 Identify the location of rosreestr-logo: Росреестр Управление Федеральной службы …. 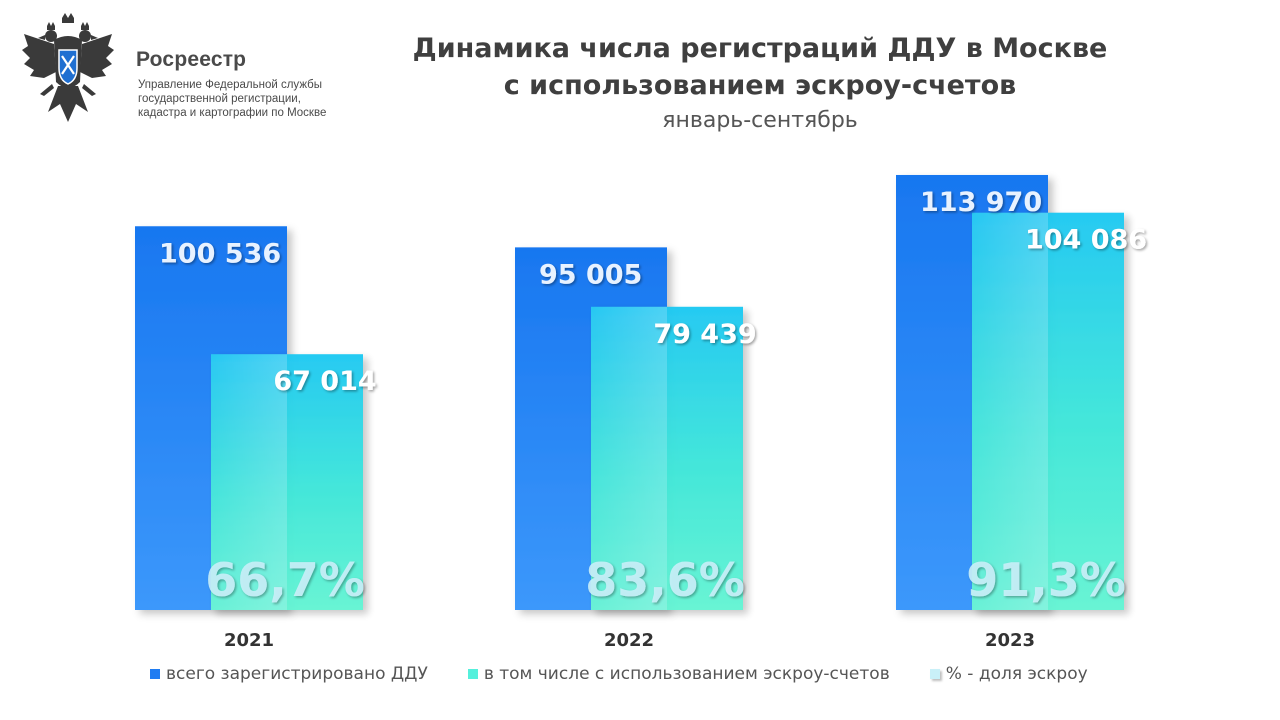
(183, 72).